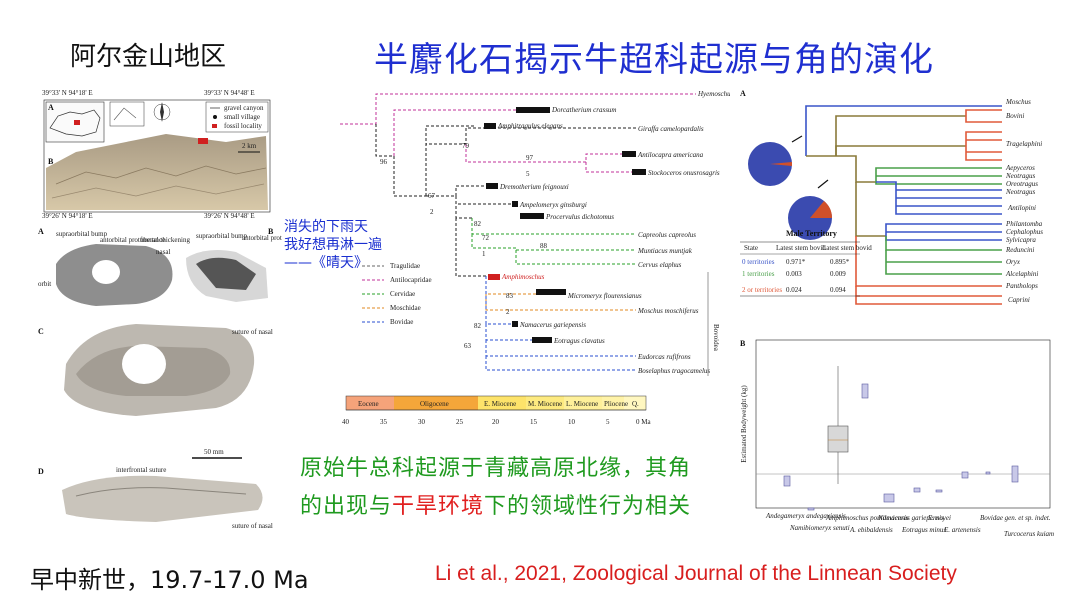 The image size is (1080, 608). I want to click on legend-family-5: Bovidae, so click(401, 322).